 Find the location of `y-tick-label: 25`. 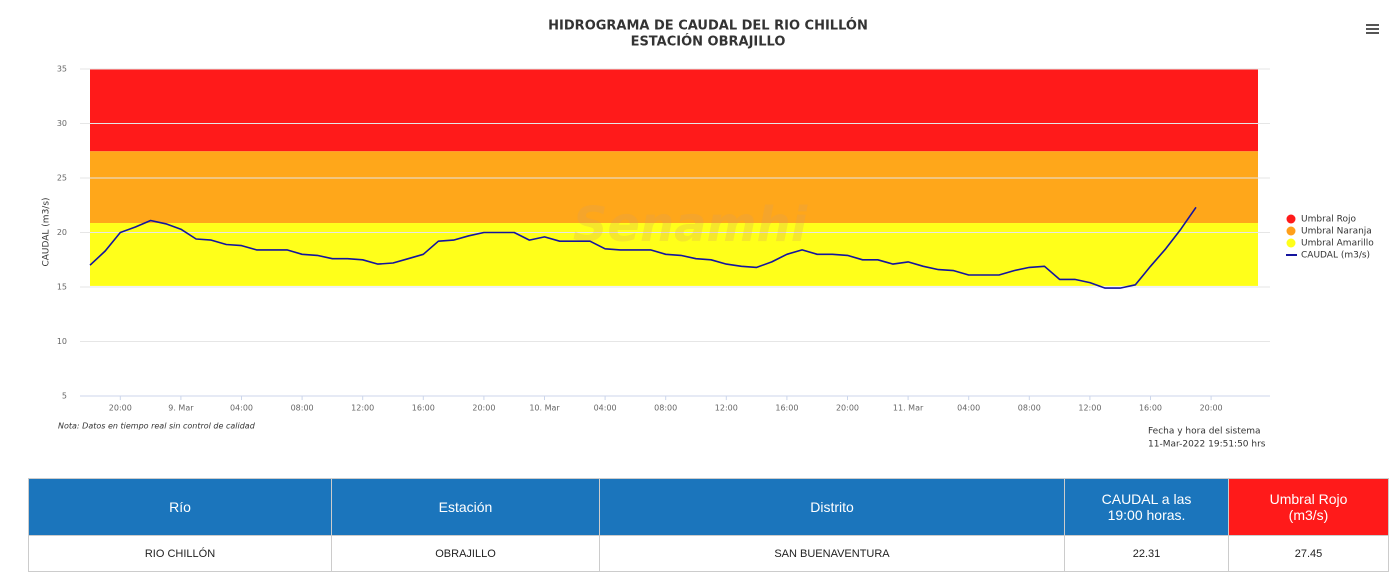

y-tick-label: 25 is located at coordinates (62, 178).